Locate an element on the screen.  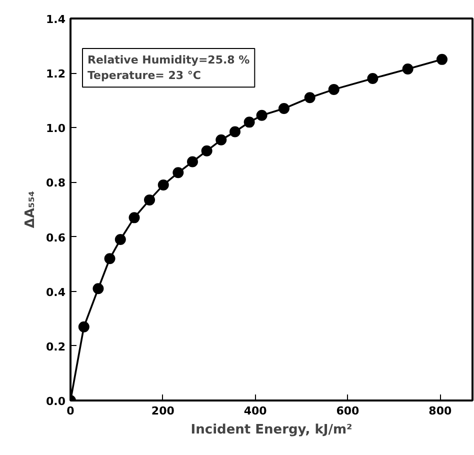
x-tick-label: 0 is located at coordinates (70, 411).